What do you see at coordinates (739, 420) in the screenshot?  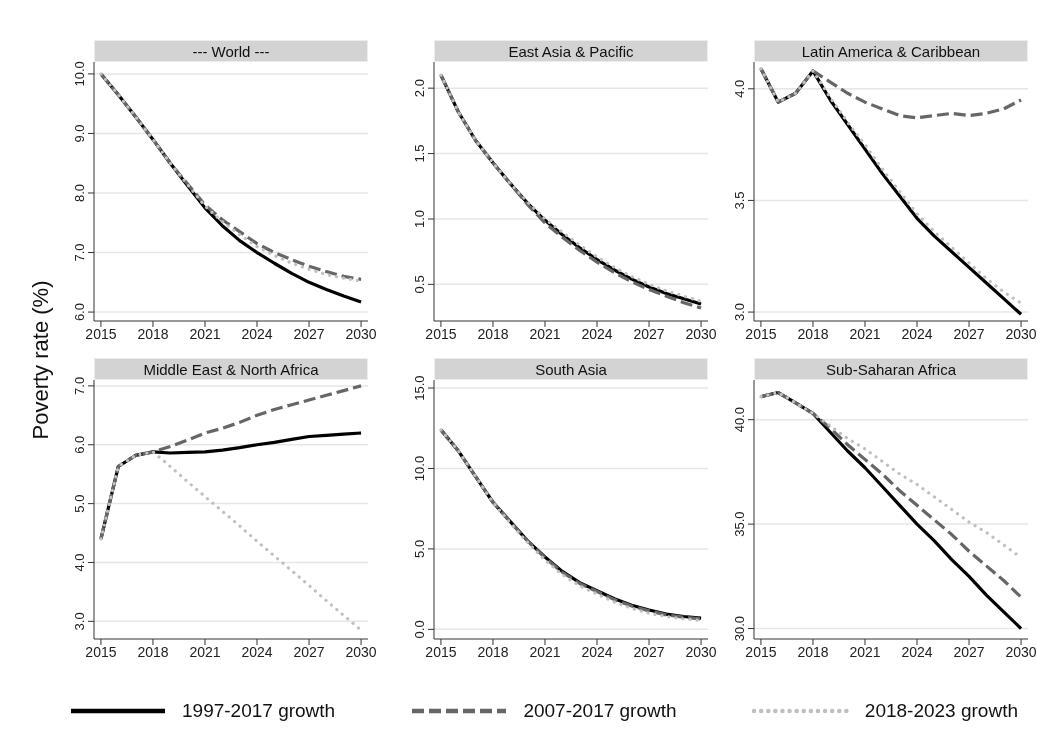 I see `y-tick-label: 40.0` at bounding box center [739, 420].